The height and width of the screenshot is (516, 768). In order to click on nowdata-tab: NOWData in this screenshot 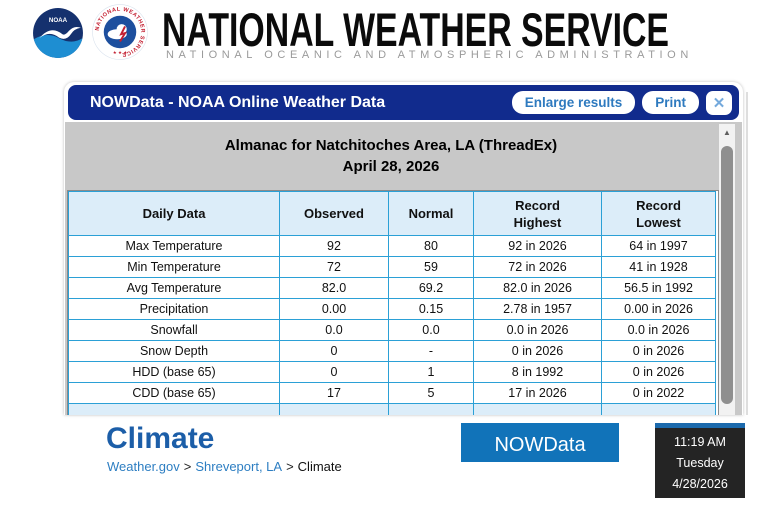, I will do `click(540, 442)`.